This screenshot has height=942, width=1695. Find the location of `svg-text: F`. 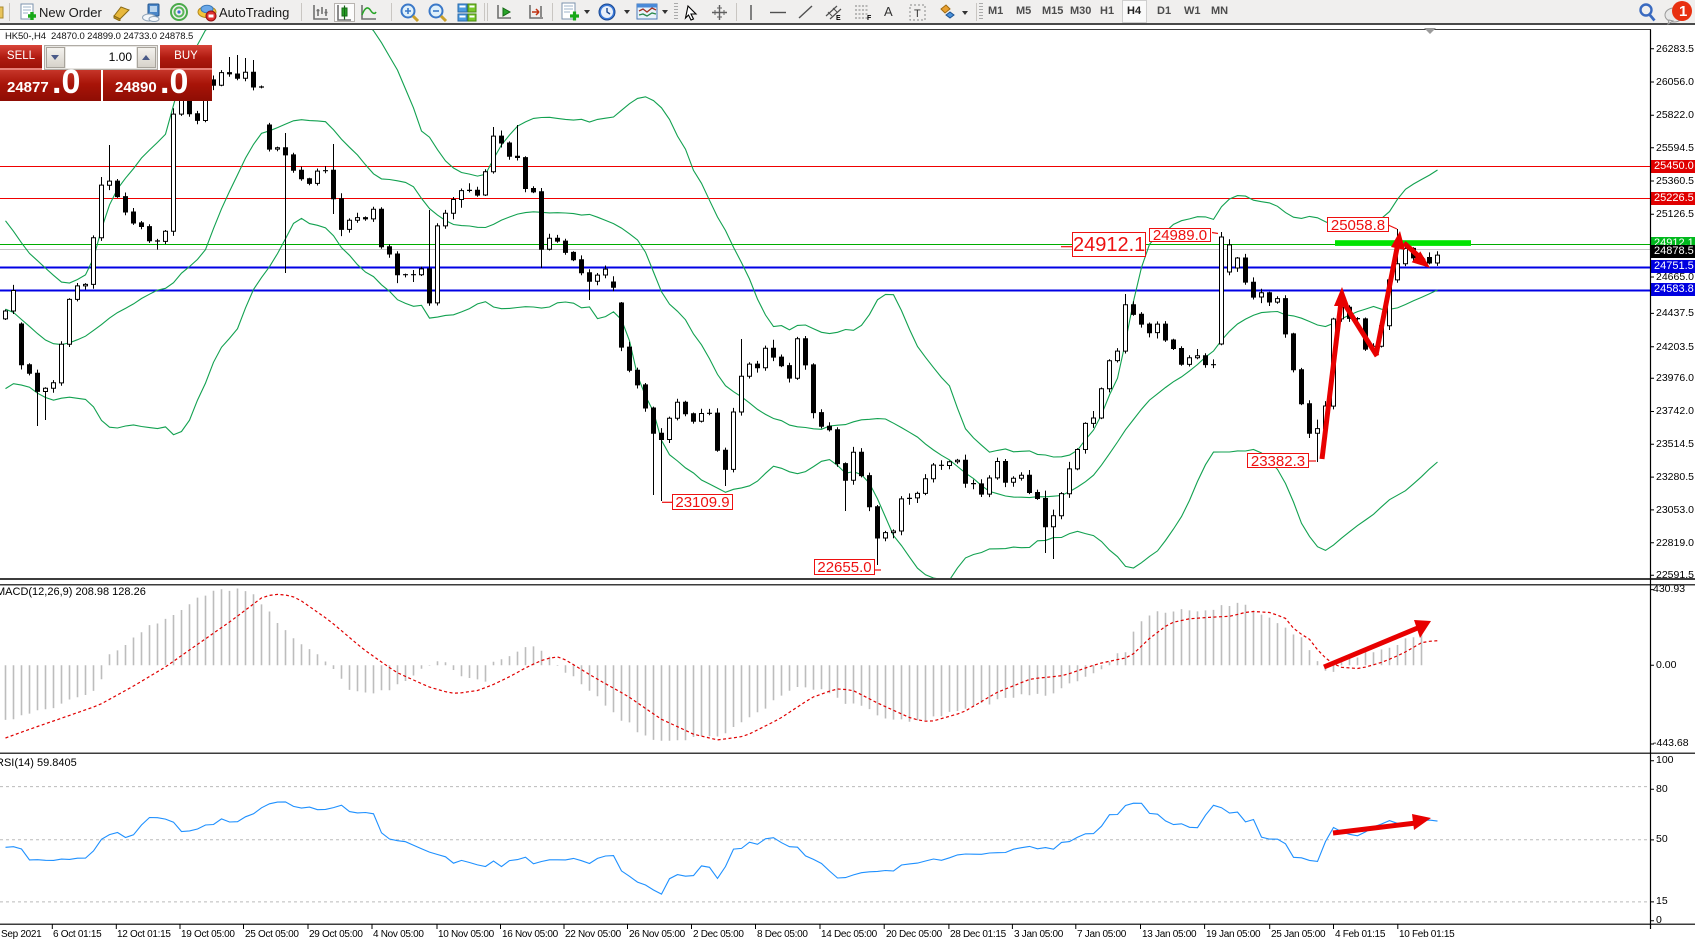

svg-text: F is located at coordinates (869, 18).